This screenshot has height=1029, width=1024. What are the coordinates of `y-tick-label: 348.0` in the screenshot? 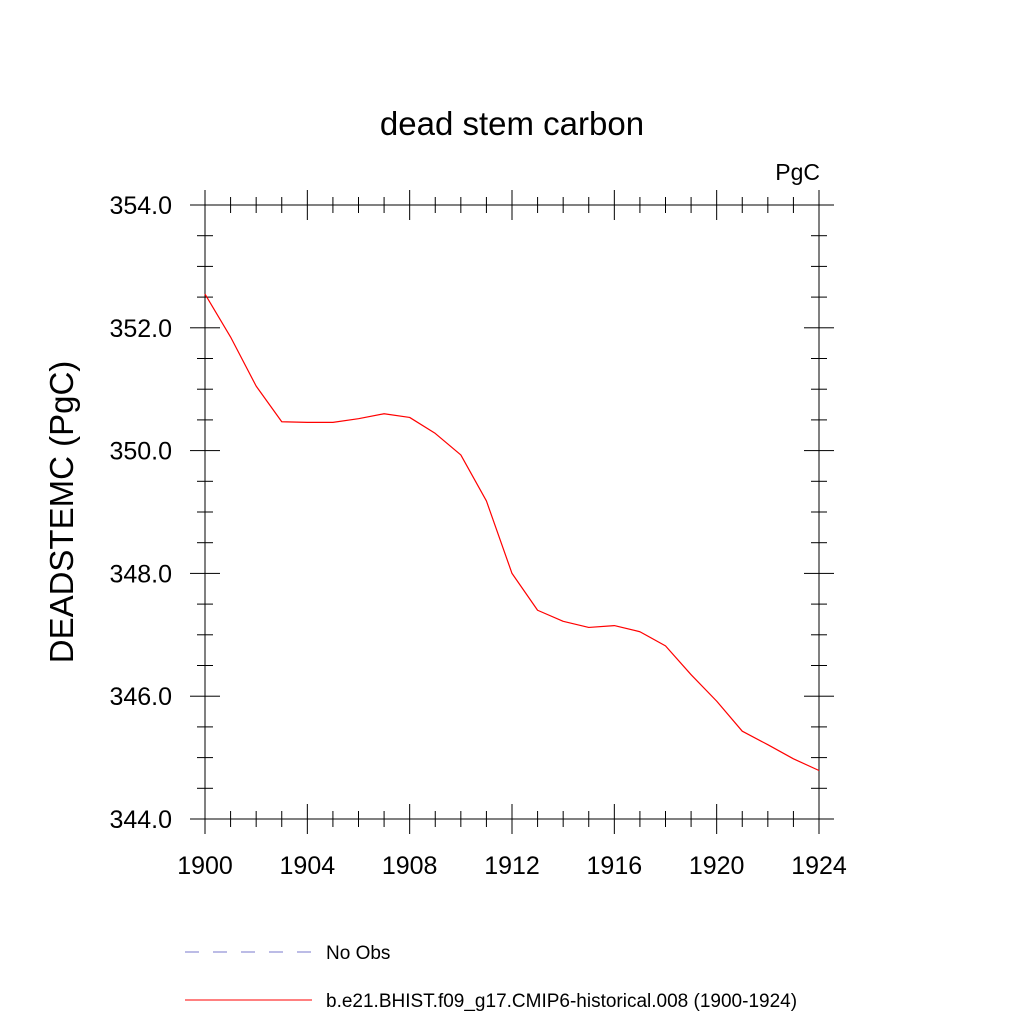 It's located at (140, 574).